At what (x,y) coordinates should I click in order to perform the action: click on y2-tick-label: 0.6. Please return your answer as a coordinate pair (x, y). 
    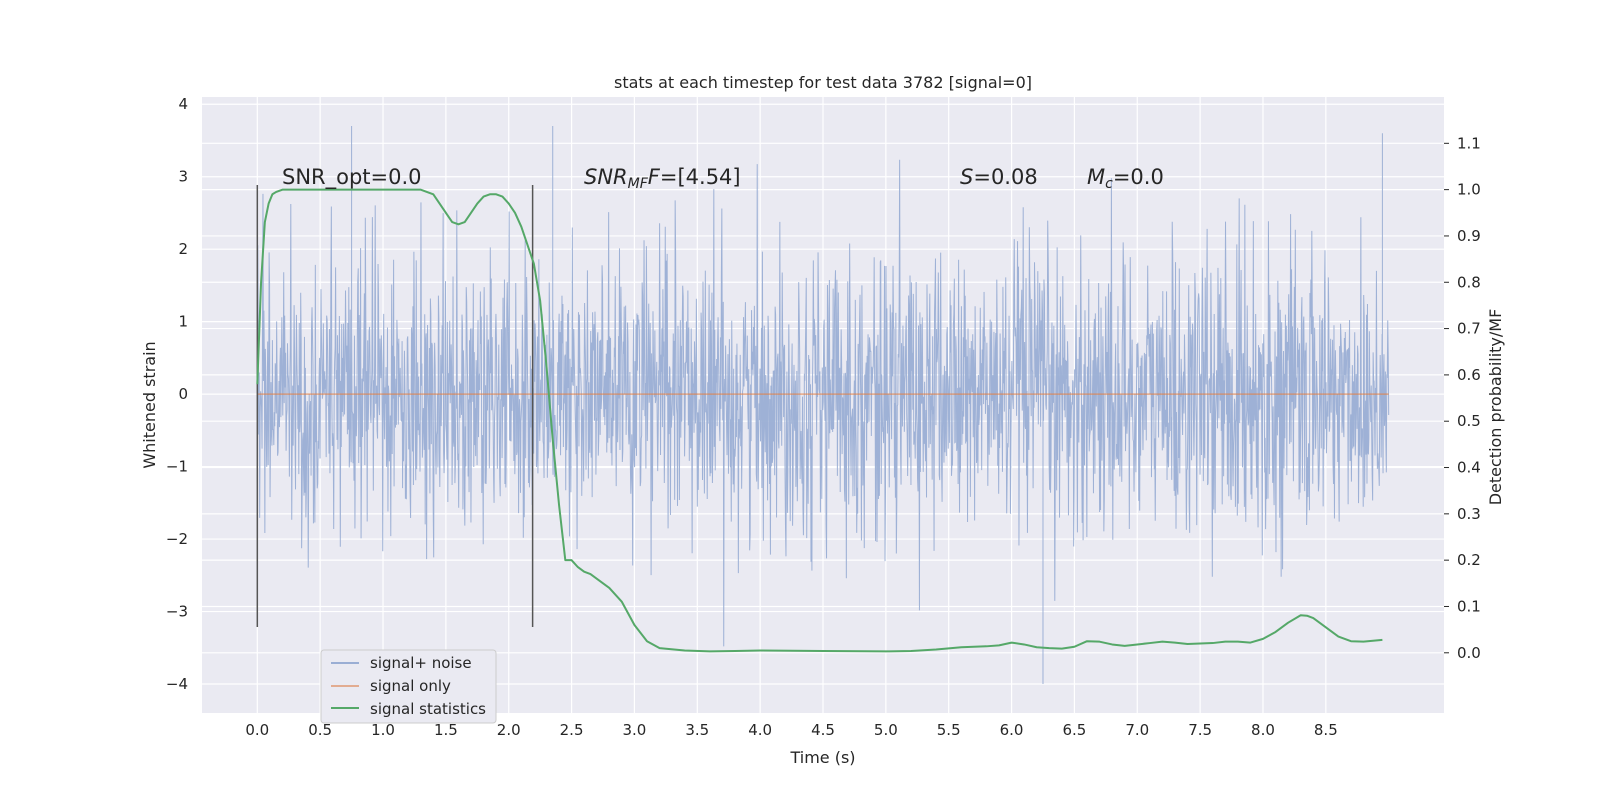
    Looking at the image, I should click on (1469, 375).